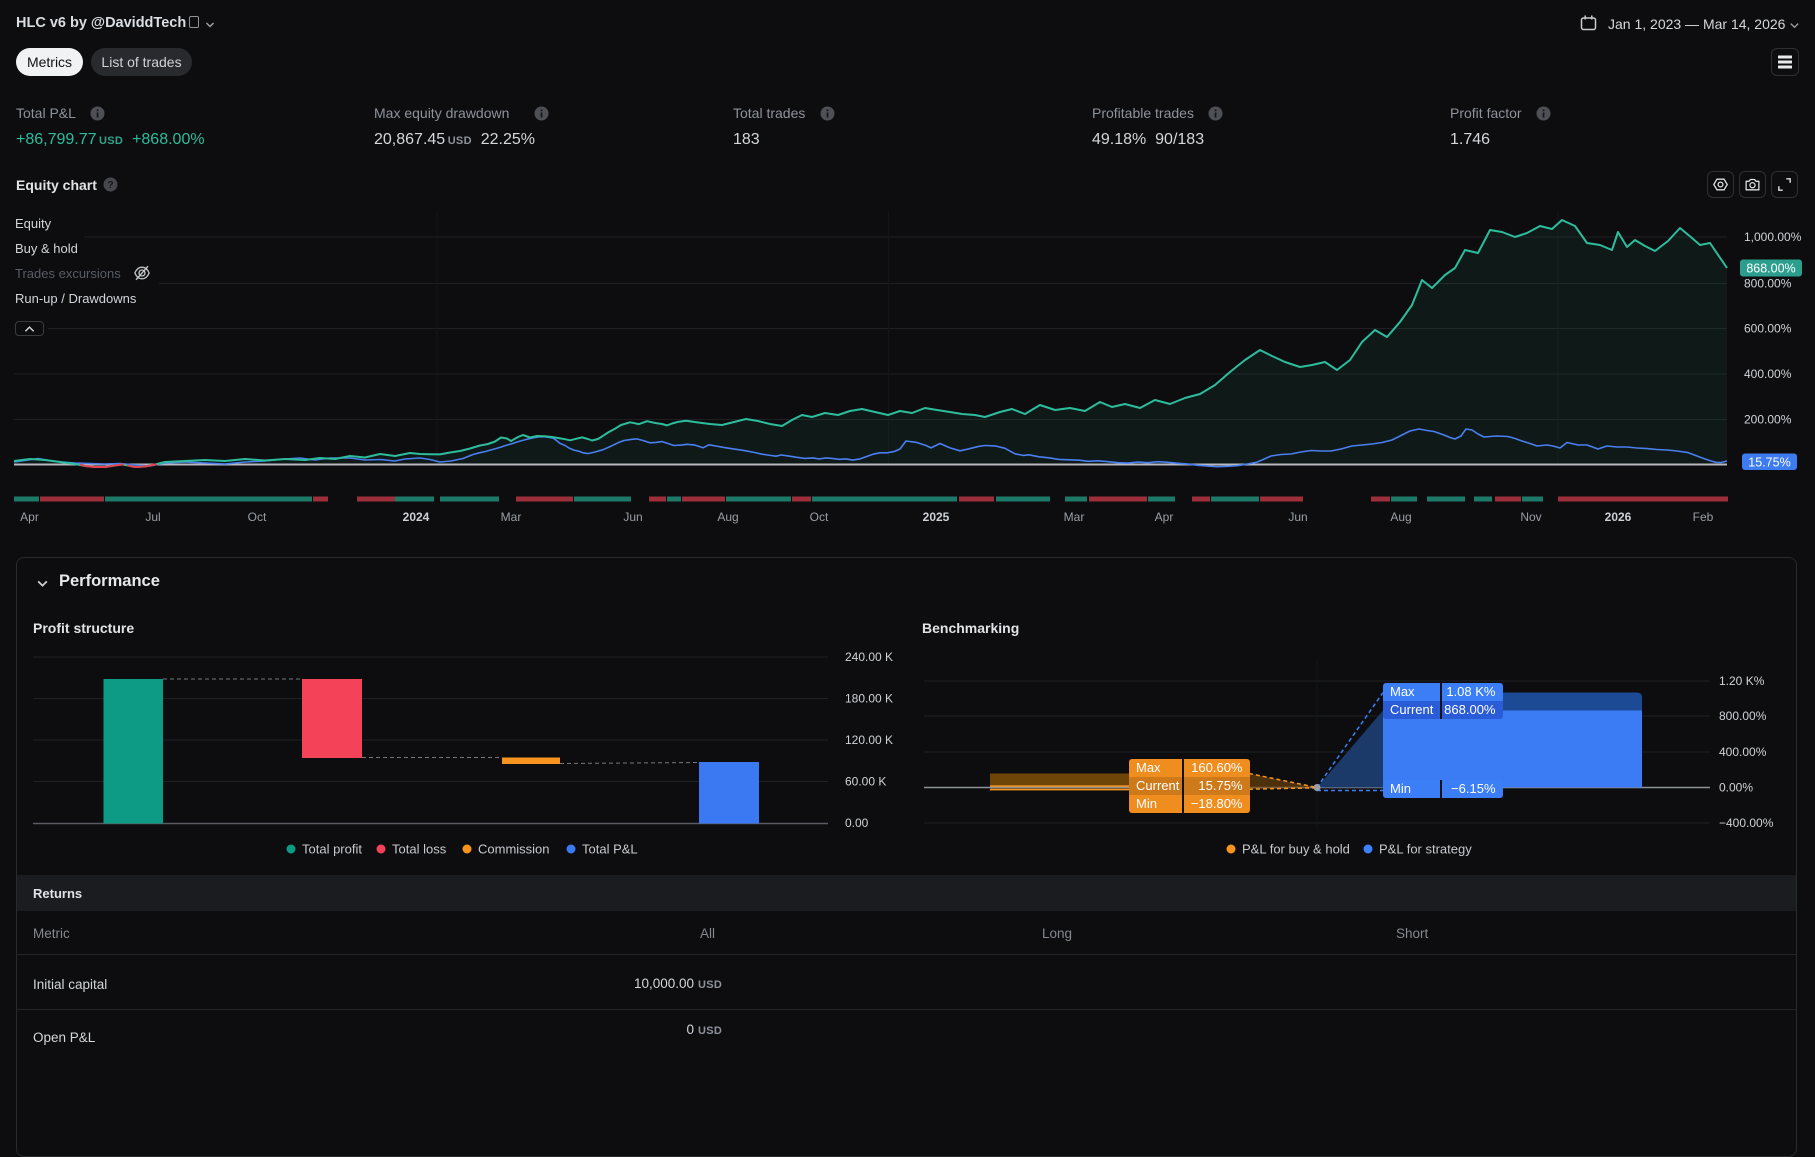 This screenshot has height=1157, width=1815. I want to click on svg-text: Feb, so click(1703, 517).